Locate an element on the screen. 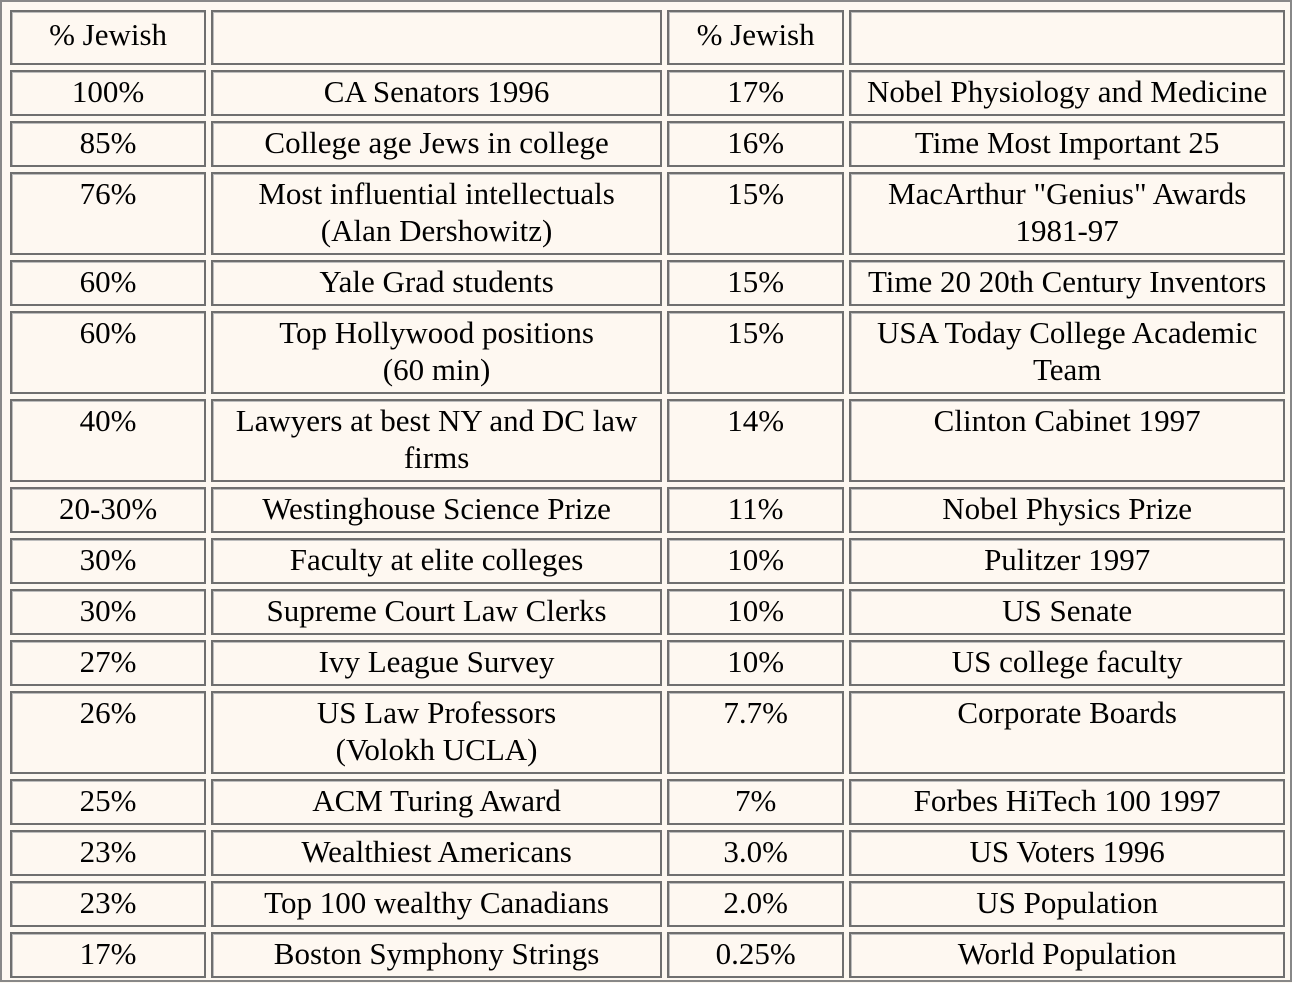 The width and height of the screenshot is (1292, 983). cell-text-line: Faculty at elite colleges is located at coordinates (436, 559).